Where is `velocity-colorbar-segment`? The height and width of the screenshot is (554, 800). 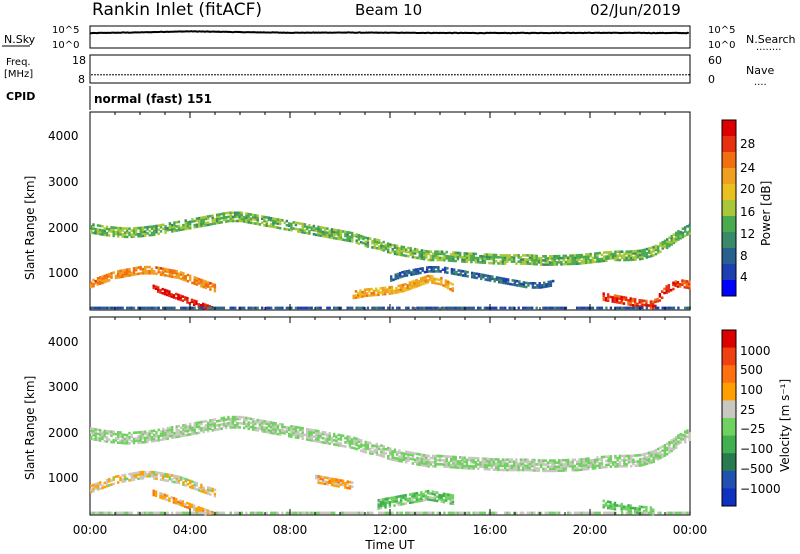
velocity-colorbar-segment is located at coordinates (729, 374).